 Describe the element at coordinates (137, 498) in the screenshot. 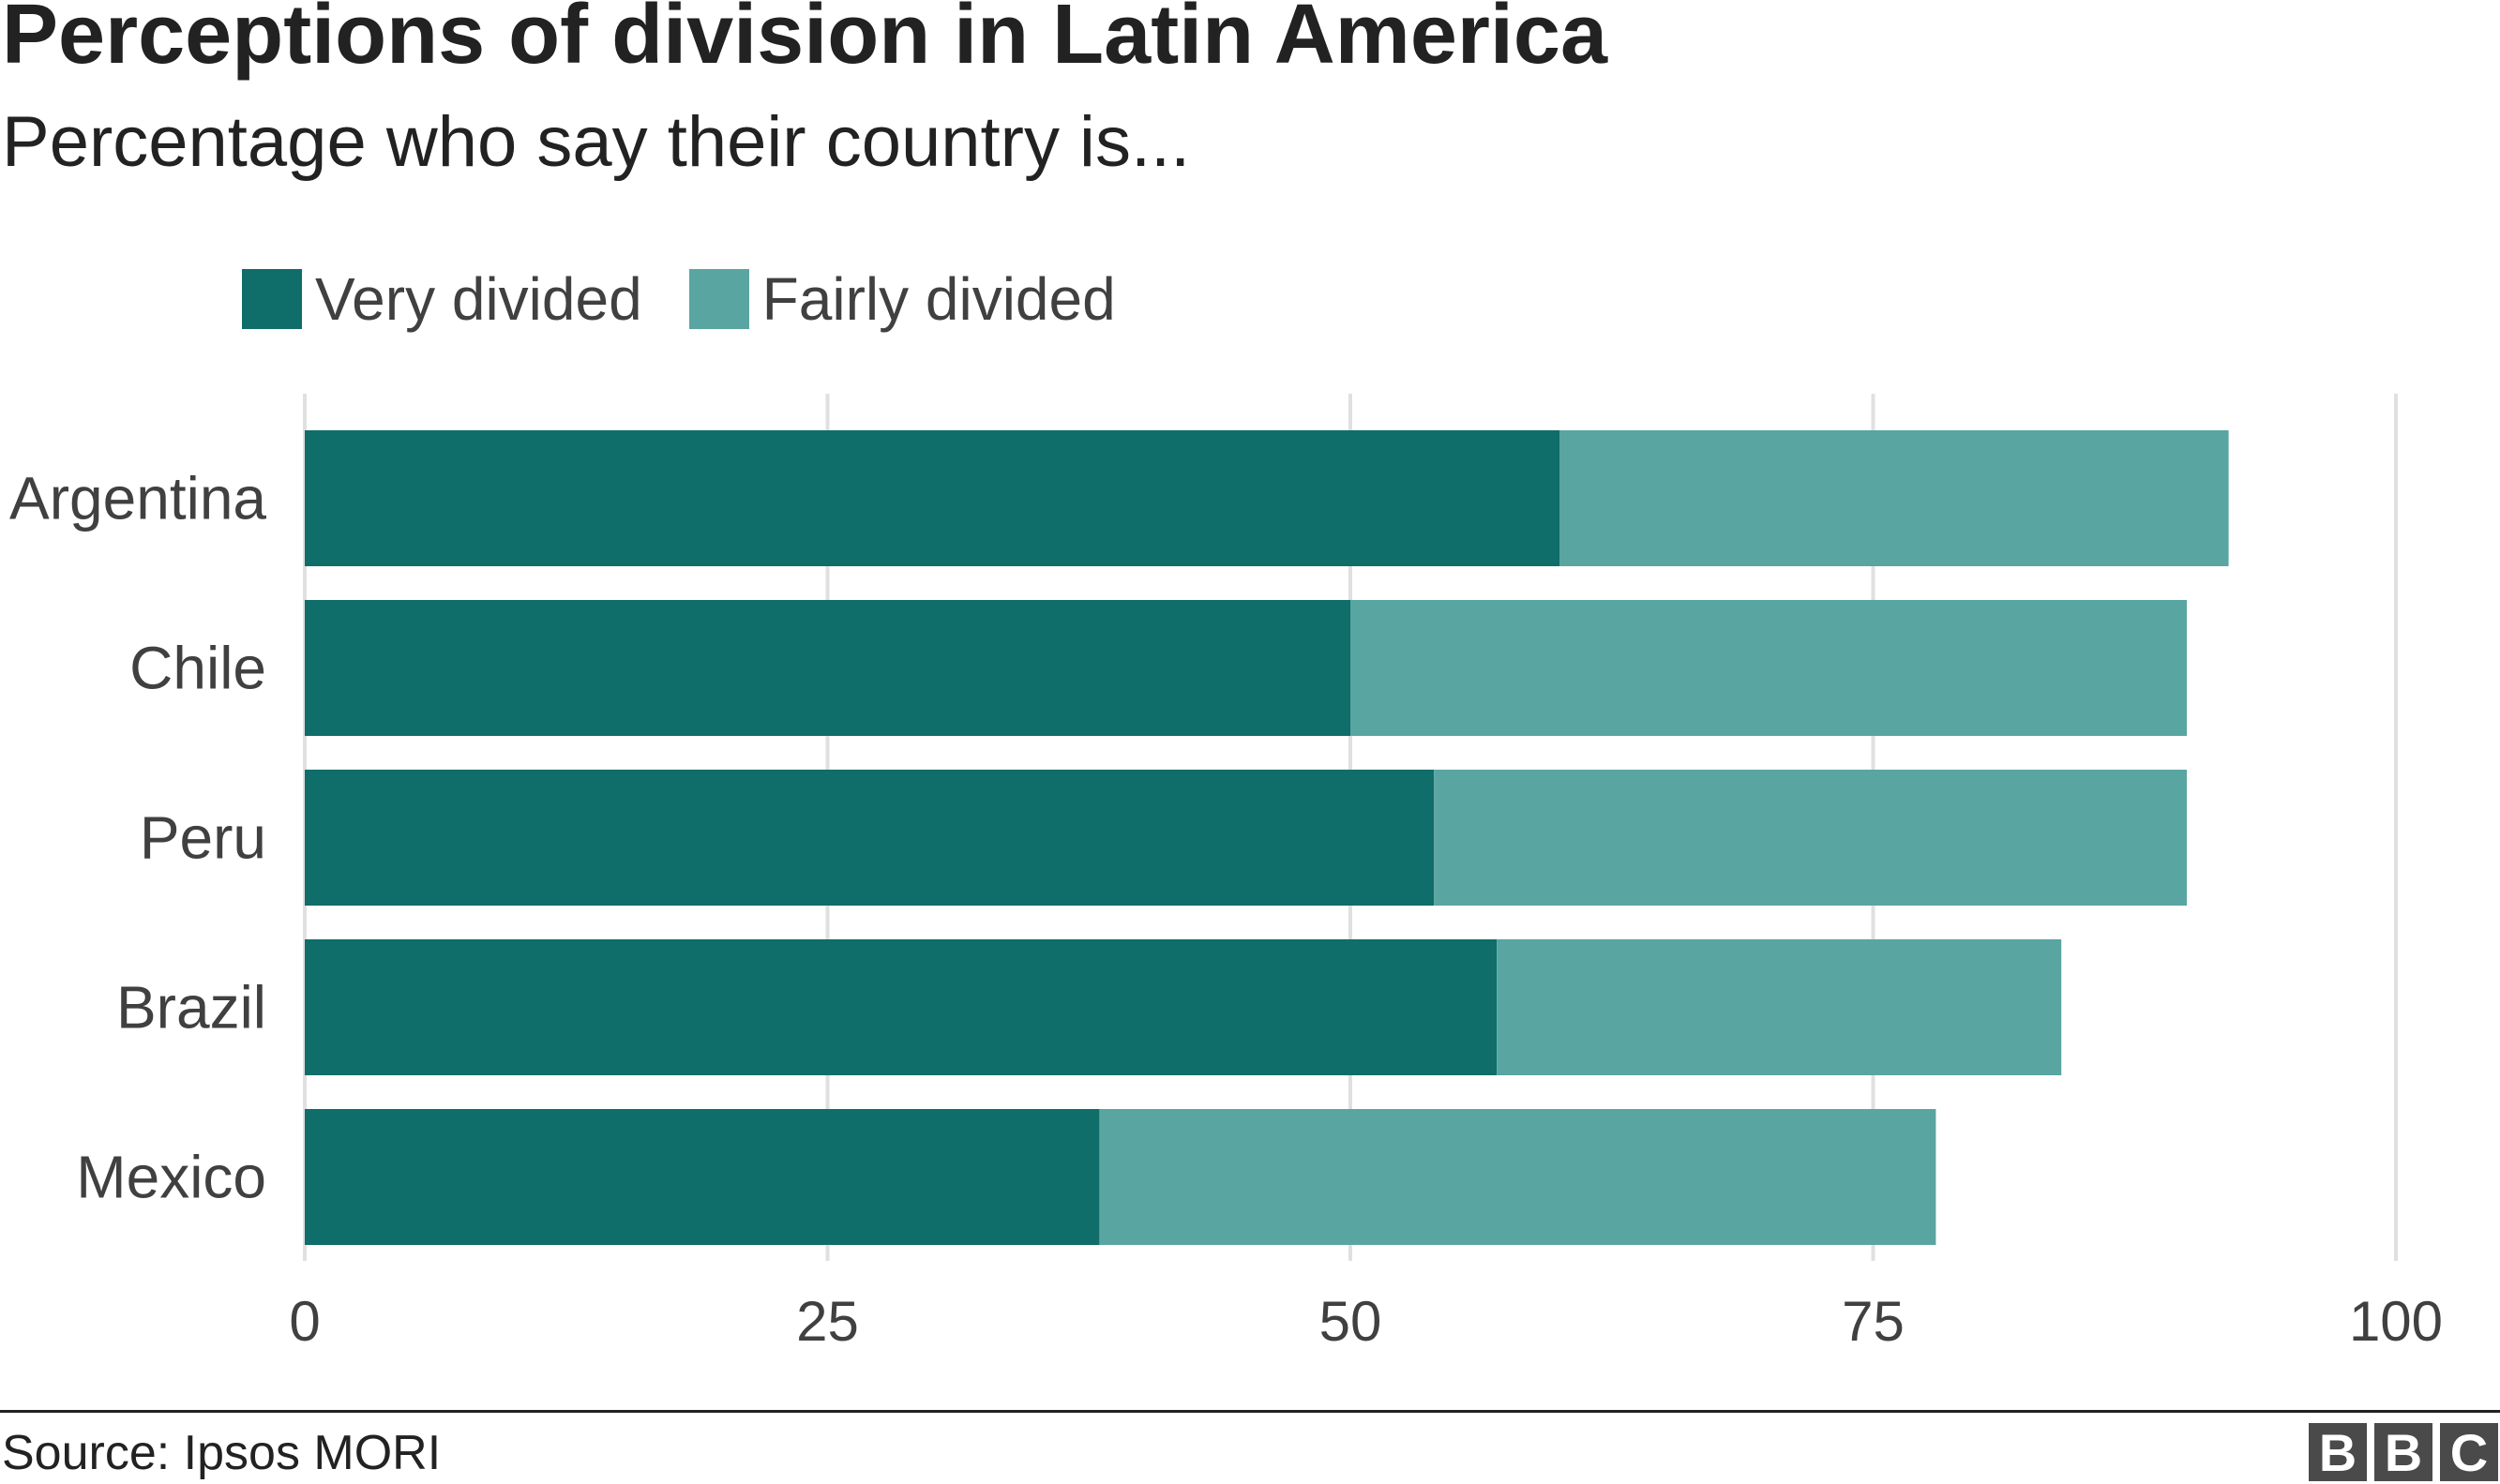

I see `category-label: Argentina` at that location.